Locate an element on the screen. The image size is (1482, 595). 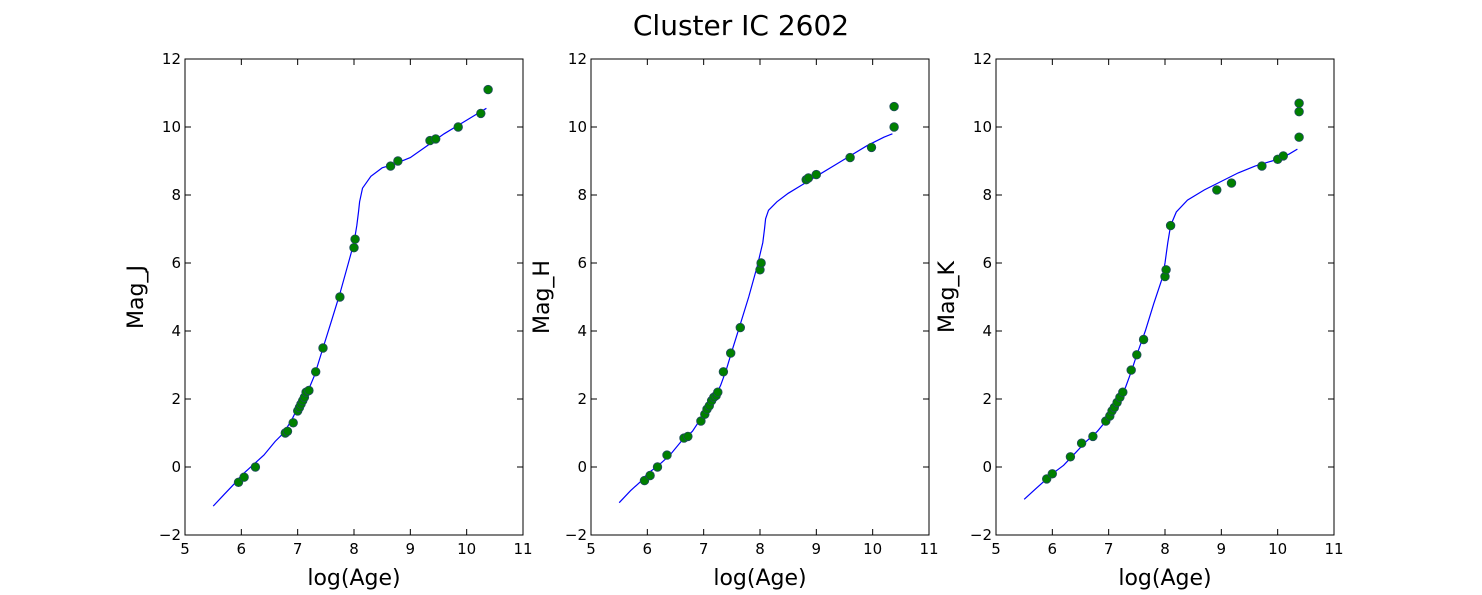
y-axis-label: Mag_J is located at coordinates (136, 297).